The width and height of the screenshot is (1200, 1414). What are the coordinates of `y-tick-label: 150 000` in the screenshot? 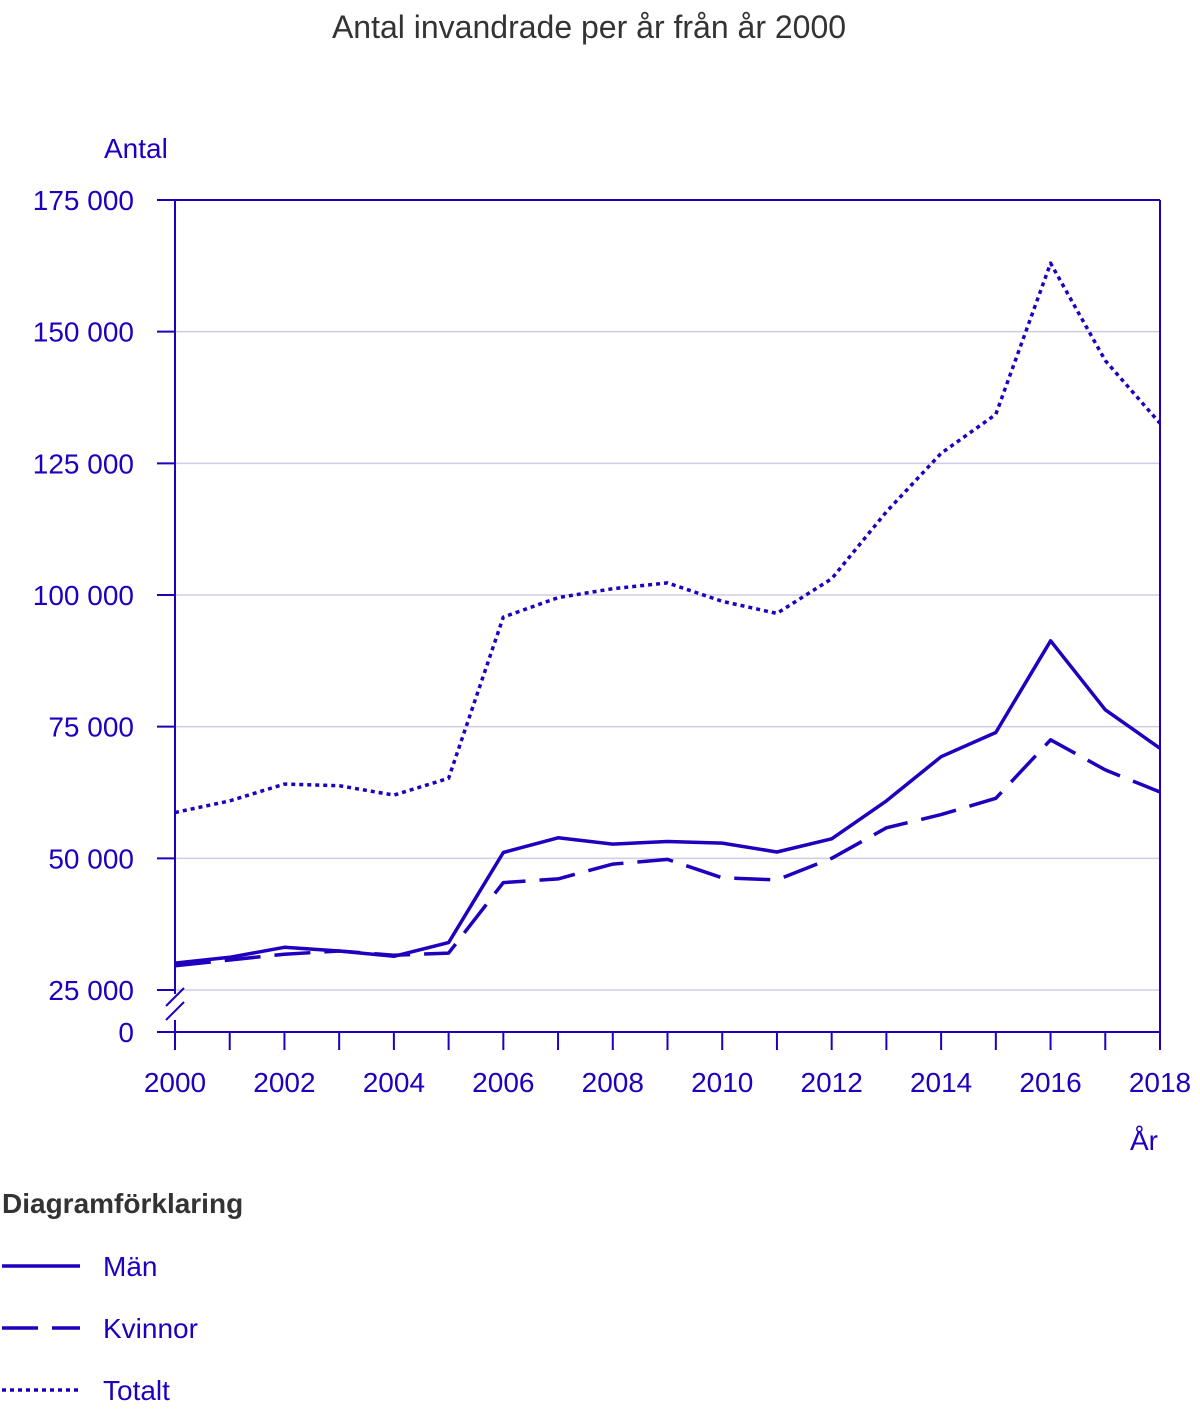 It's located at (83, 332).